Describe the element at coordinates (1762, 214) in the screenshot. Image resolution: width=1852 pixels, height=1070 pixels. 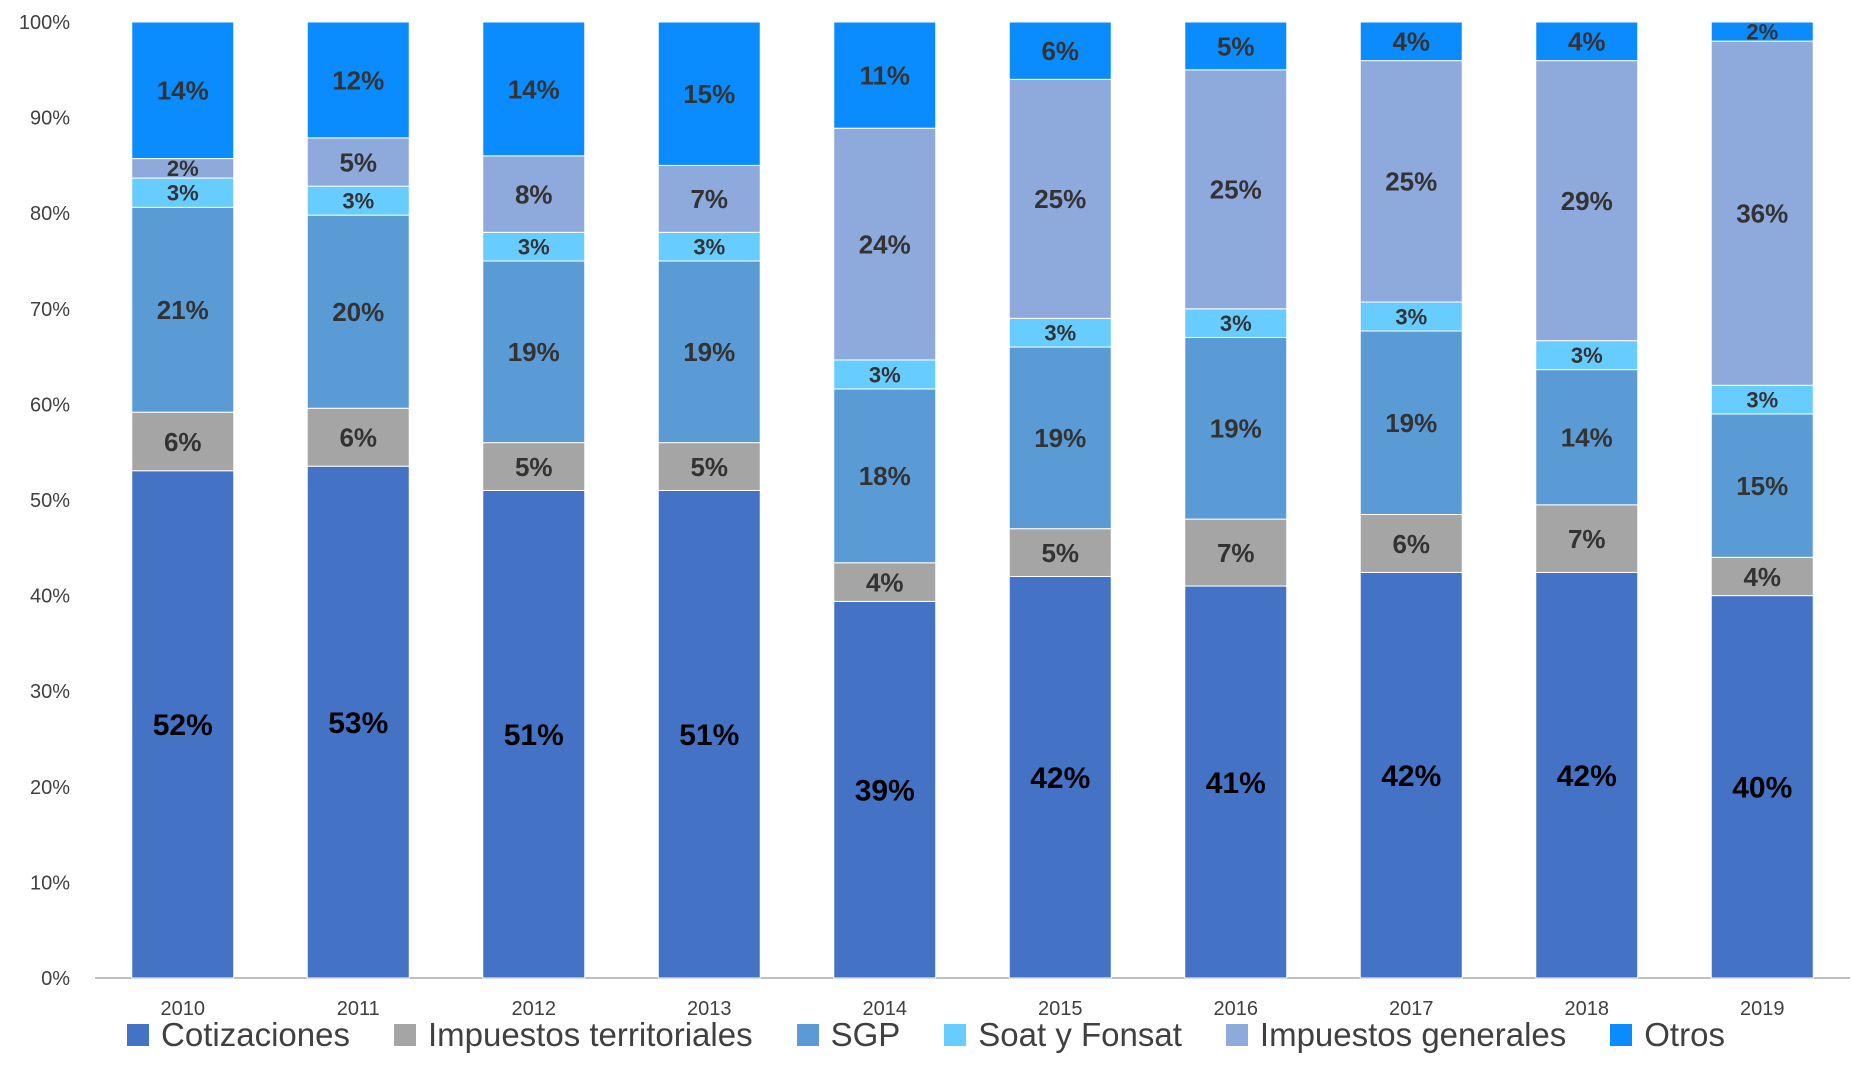
I see `data-label: 36%` at that location.